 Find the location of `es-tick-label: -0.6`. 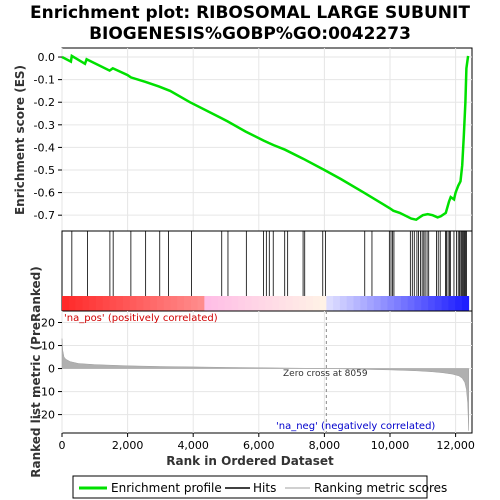

es-tick-label: -0.6 is located at coordinates (44, 193).